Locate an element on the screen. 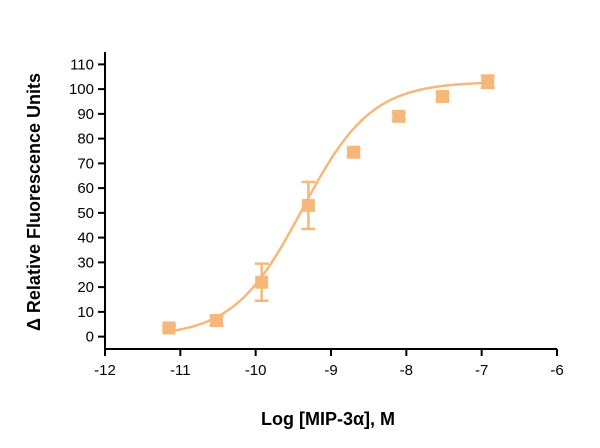  y-tick-label: 30 is located at coordinates (85, 262).